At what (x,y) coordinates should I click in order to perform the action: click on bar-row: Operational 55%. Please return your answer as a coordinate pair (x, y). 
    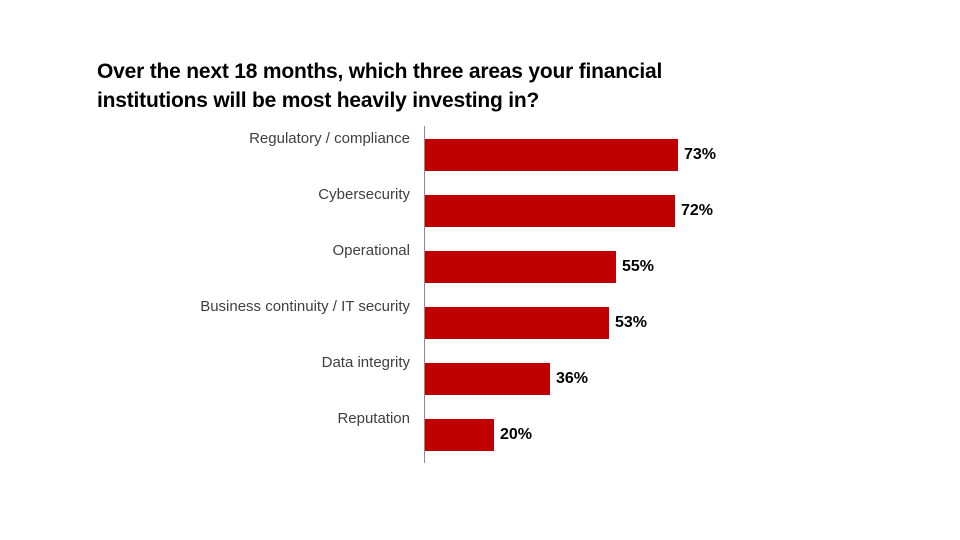
    Looking at the image, I should click on (480, 266).